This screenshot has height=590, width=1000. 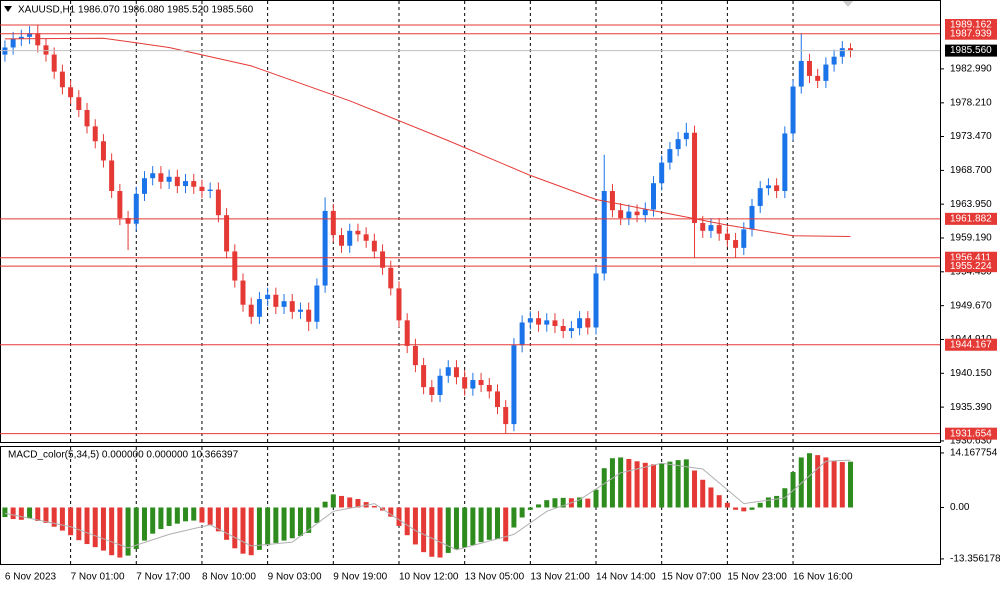 What do you see at coordinates (971, 136) in the screenshot?
I see `y-tick-label: 1973.470` at bounding box center [971, 136].